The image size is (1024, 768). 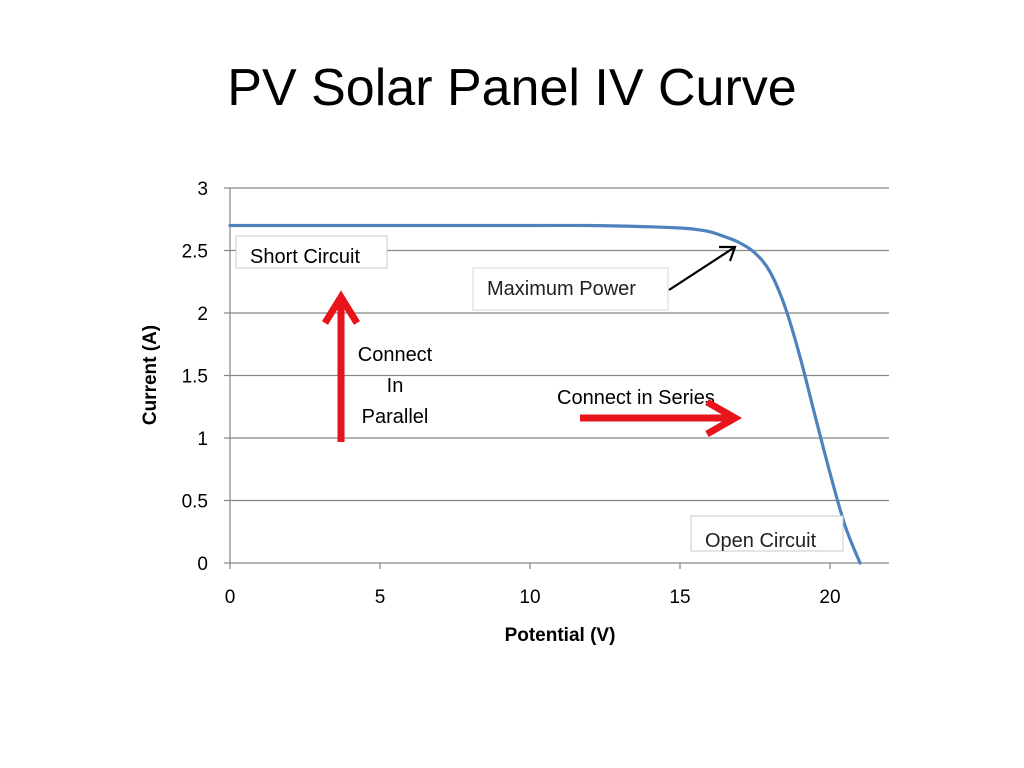 What do you see at coordinates (560, 635) in the screenshot?
I see `x-axis-title: Potential (V)` at bounding box center [560, 635].